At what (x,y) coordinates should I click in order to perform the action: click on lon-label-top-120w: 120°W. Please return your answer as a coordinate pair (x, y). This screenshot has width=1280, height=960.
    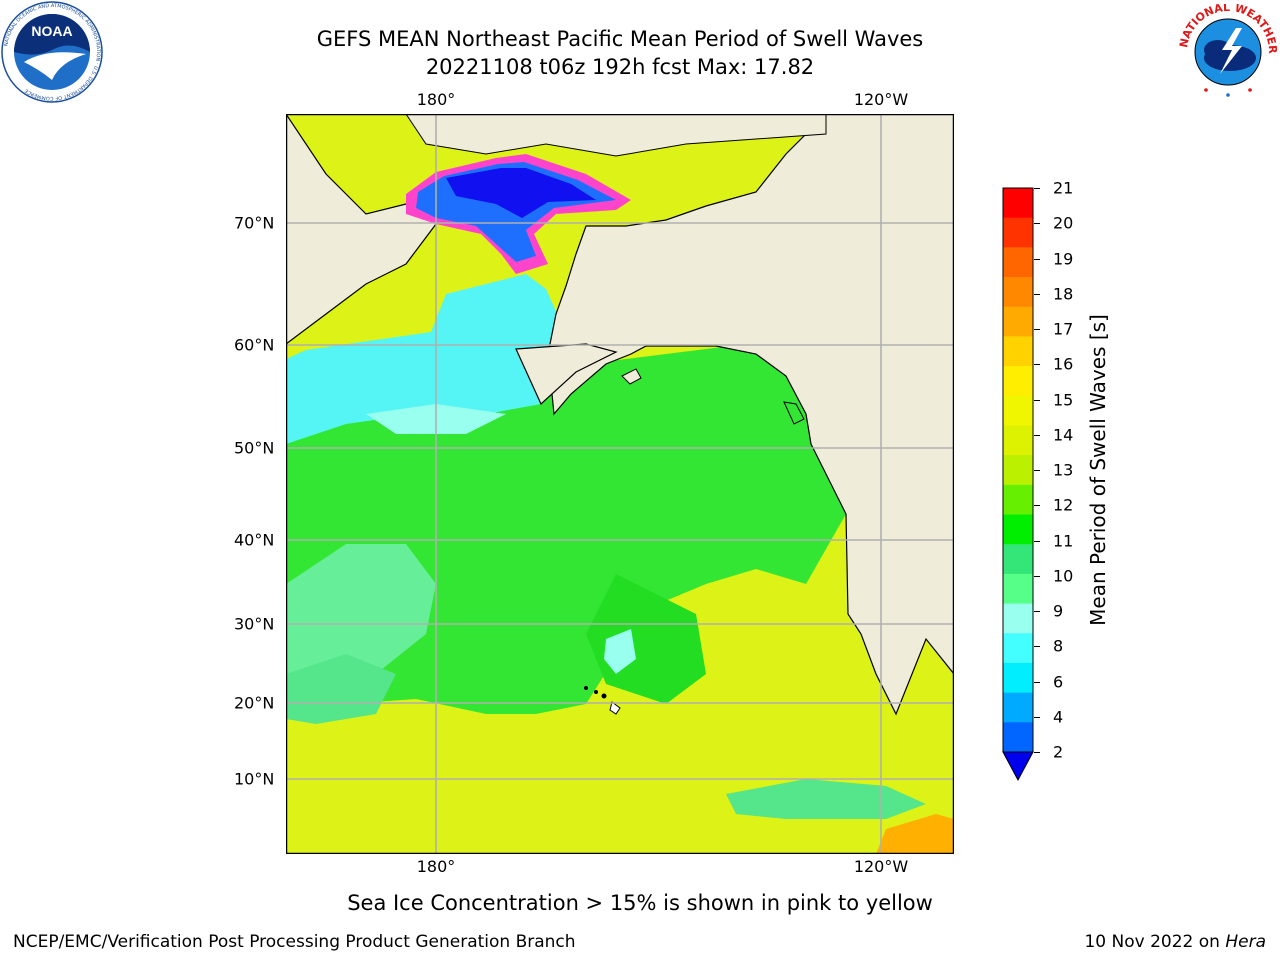
    Looking at the image, I should click on (881, 99).